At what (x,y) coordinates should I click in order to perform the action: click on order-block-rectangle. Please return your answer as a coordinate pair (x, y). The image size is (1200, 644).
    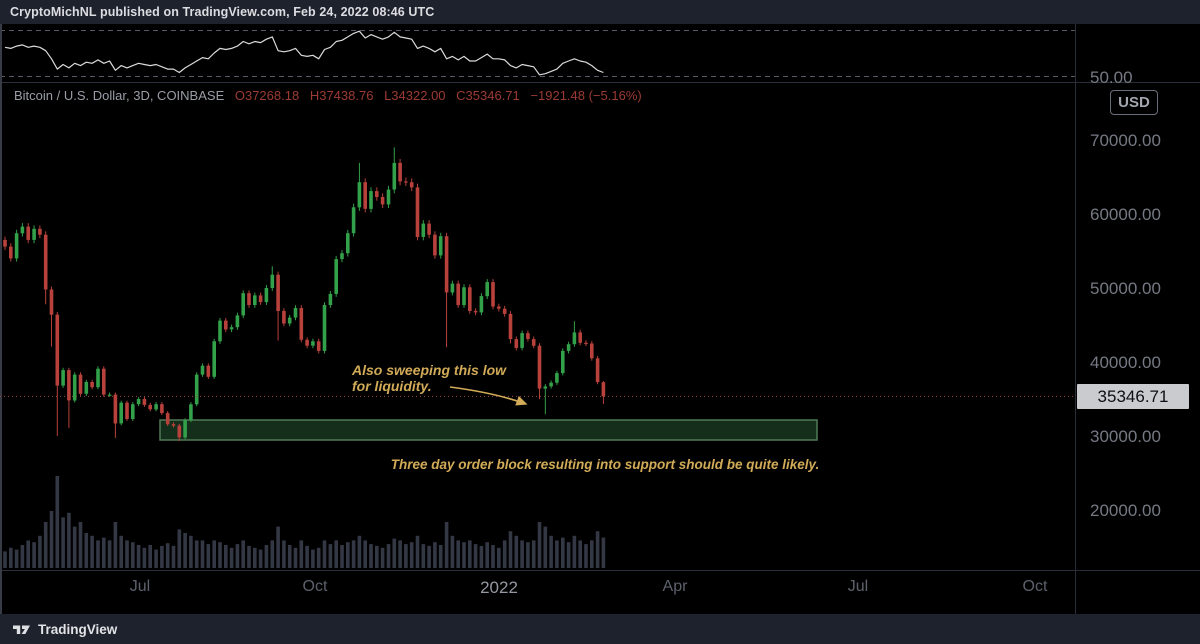
    Looking at the image, I should click on (488, 430).